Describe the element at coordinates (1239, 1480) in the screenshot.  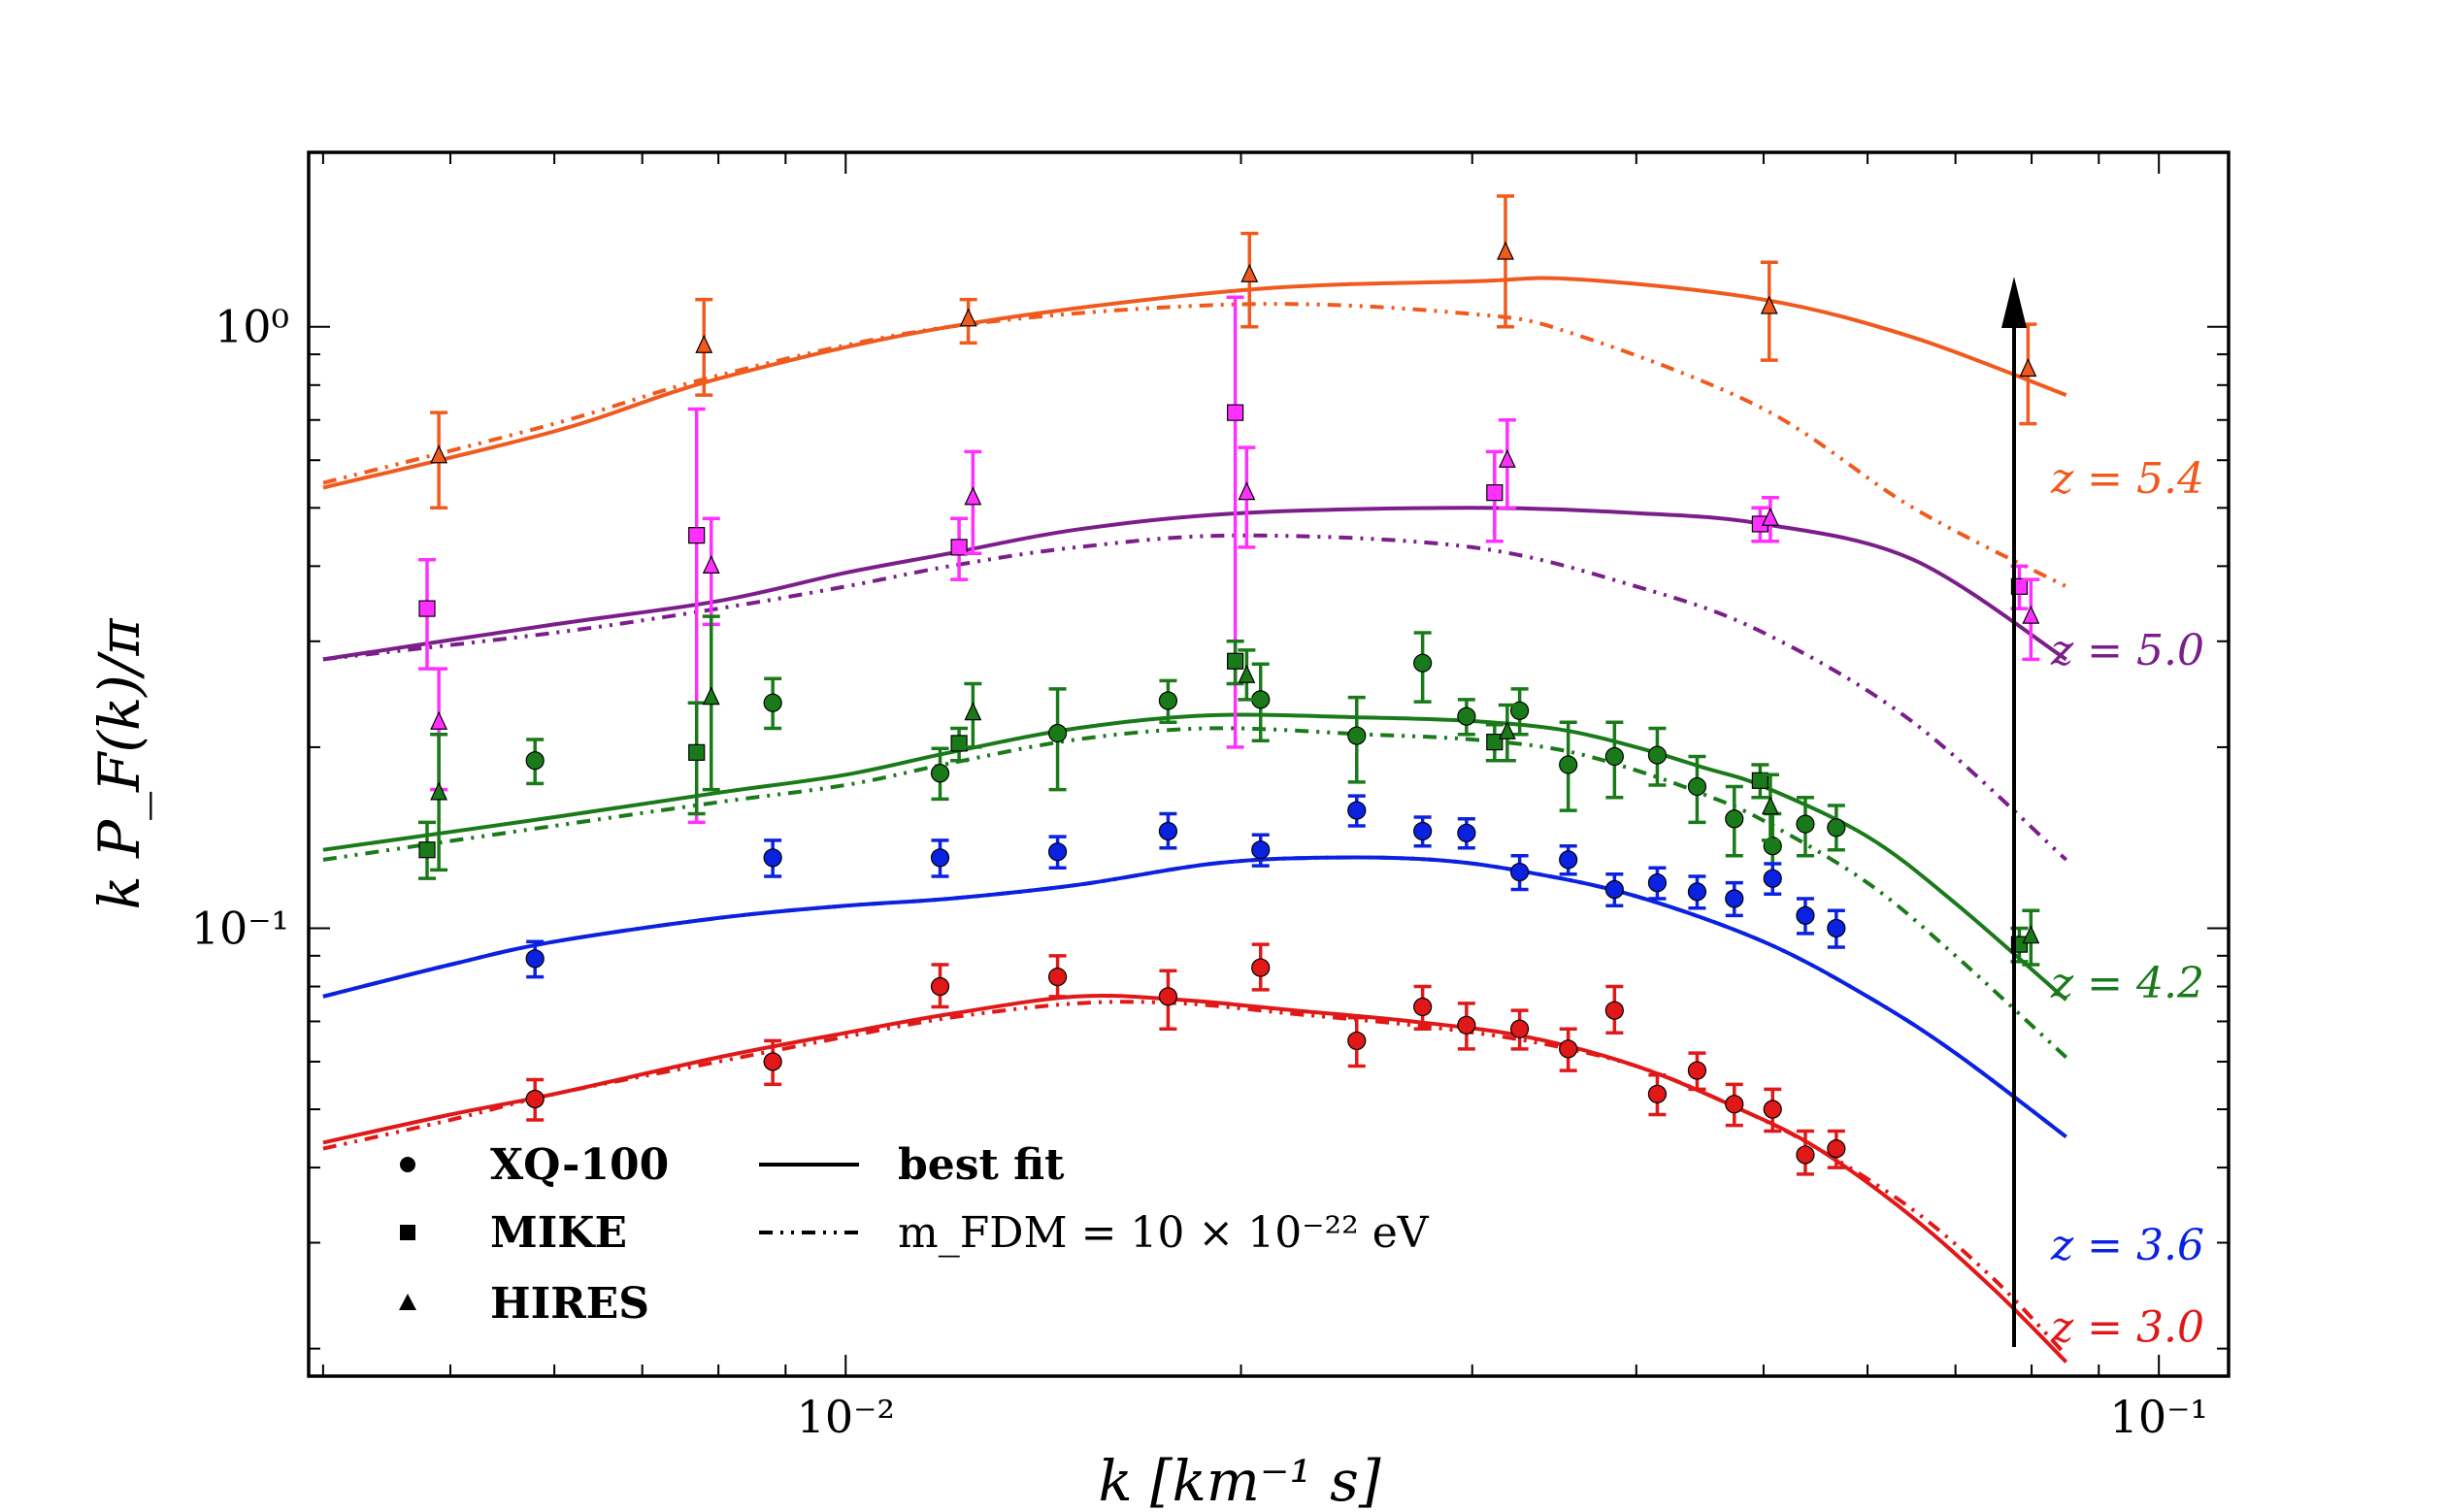
I see `x-axis-label: k [km⁻¹ s]` at that location.